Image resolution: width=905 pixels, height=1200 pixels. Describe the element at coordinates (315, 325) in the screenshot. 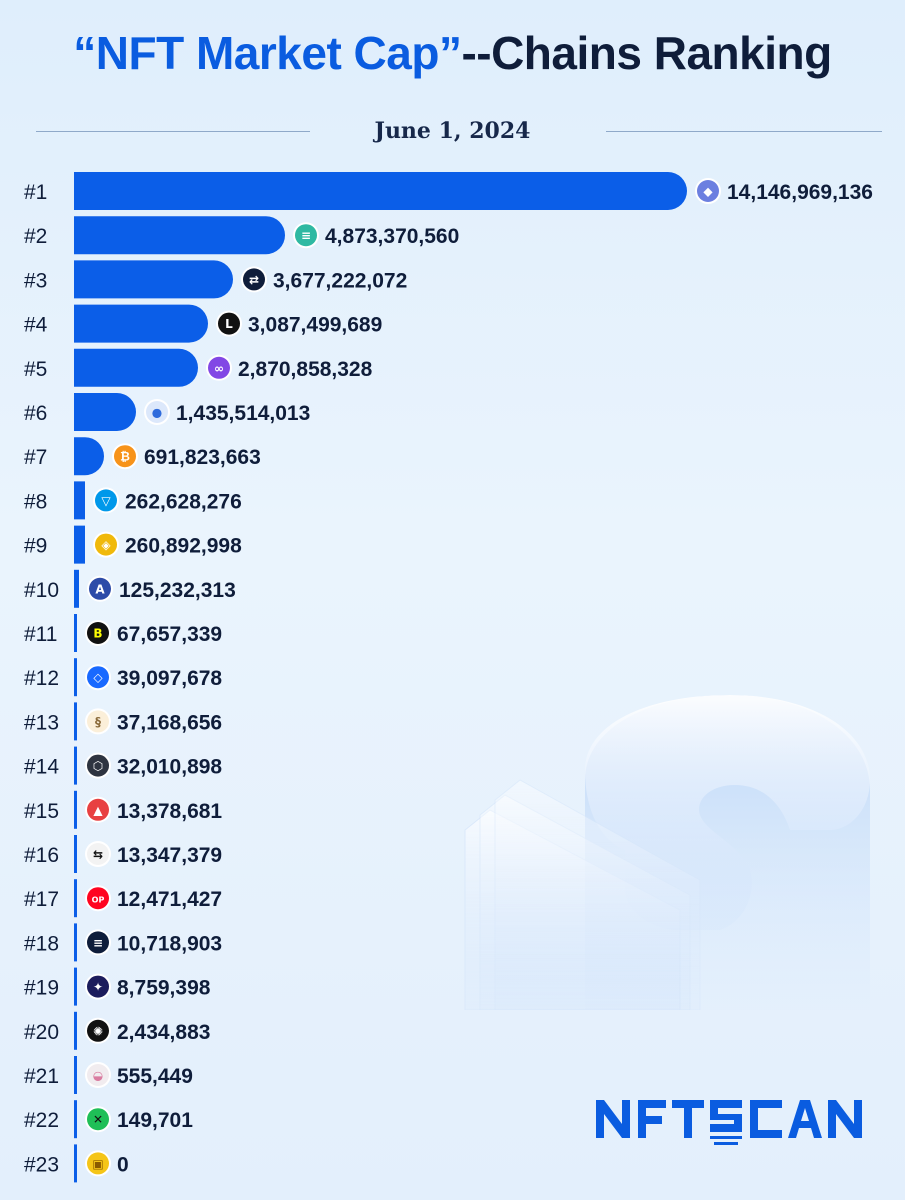

I see `value-label: 3,087,499,689` at that location.